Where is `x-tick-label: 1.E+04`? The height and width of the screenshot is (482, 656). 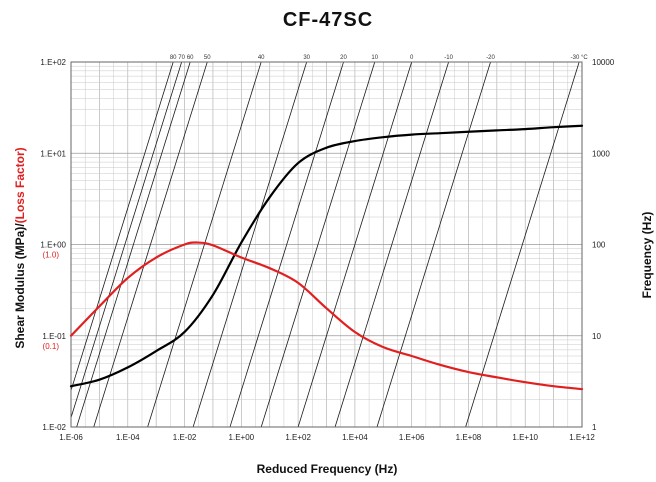 x-tick-label: 1.E+04 is located at coordinates (355, 437).